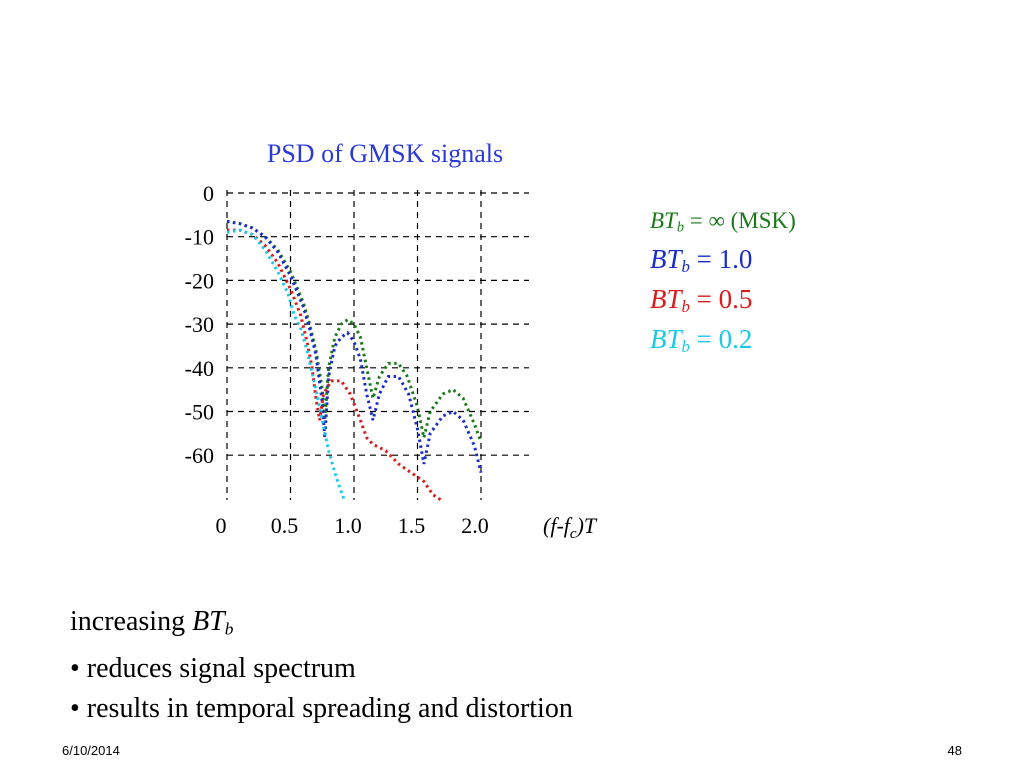 The height and width of the screenshot is (768, 1024). I want to click on legend-item-msk: BTb = ∞ (MSK), so click(723, 221).